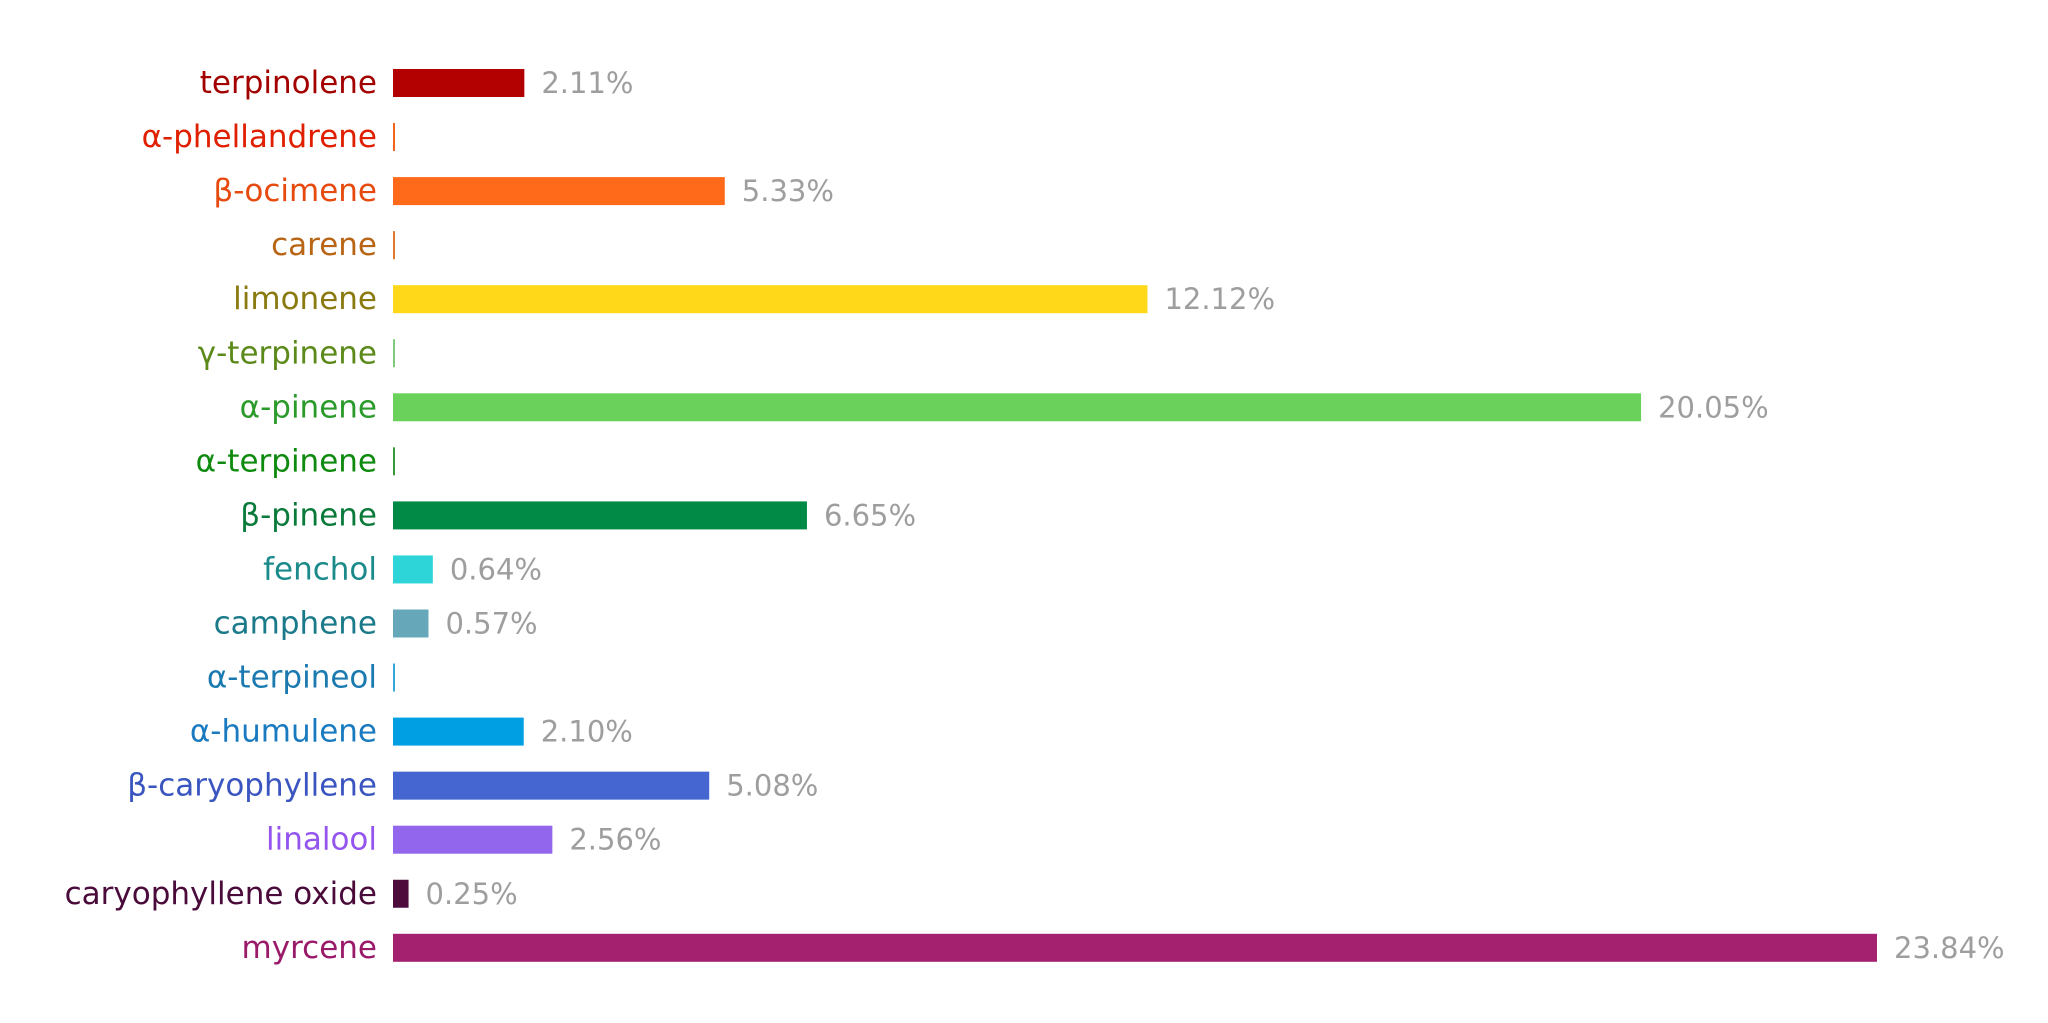 The width and height of the screenshot is (2048, 1023). I want to click on category-label-1: α-phellandrene, so click(259, 137).